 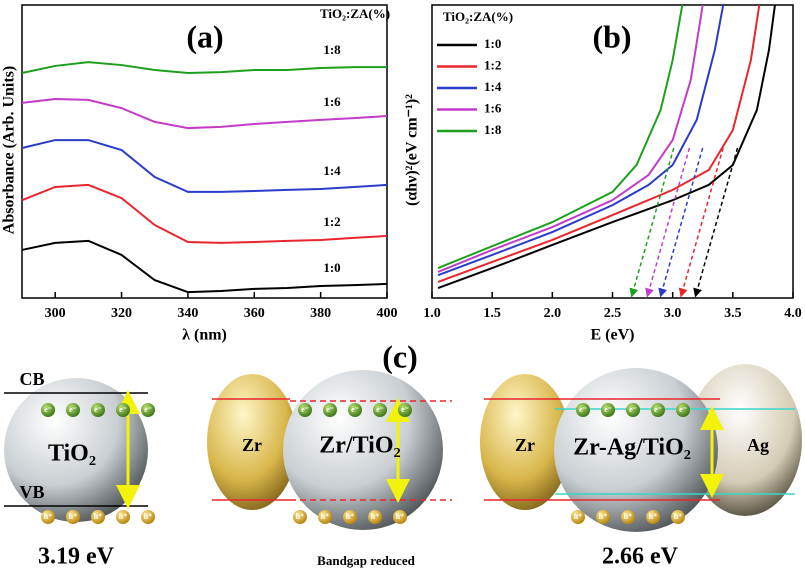 I want to click on caption: 3.19 eV, so click(x=76, y=557).